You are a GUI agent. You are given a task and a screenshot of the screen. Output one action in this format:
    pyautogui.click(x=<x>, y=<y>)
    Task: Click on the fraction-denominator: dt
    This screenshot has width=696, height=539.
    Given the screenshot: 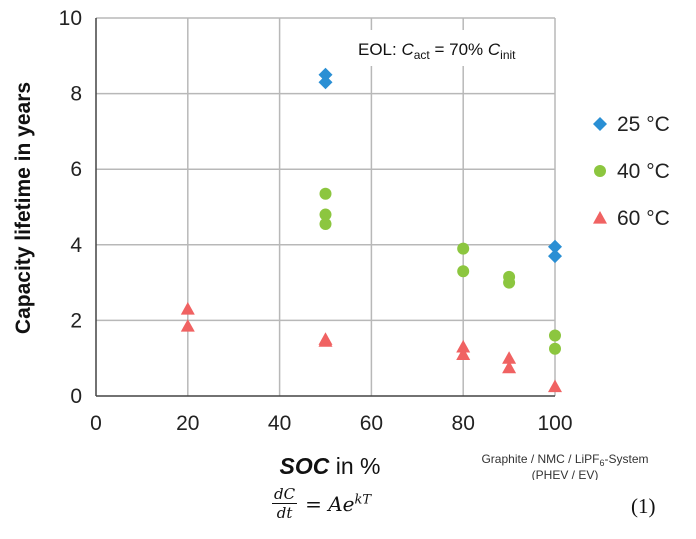 What is the action you would take?
    pyautogui.click(x=284, y=513)
    